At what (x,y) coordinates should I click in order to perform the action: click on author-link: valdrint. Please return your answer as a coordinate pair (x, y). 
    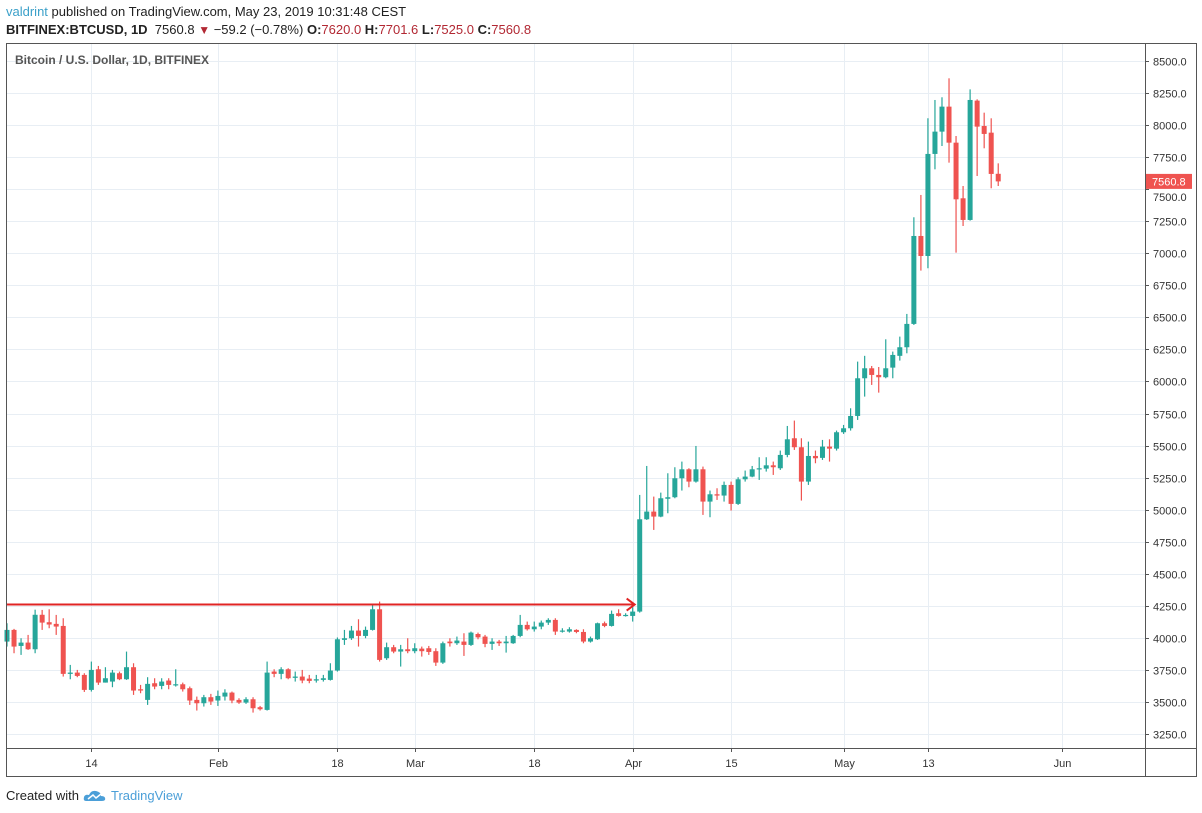
    Looking at the image, I should click on (27, 11).